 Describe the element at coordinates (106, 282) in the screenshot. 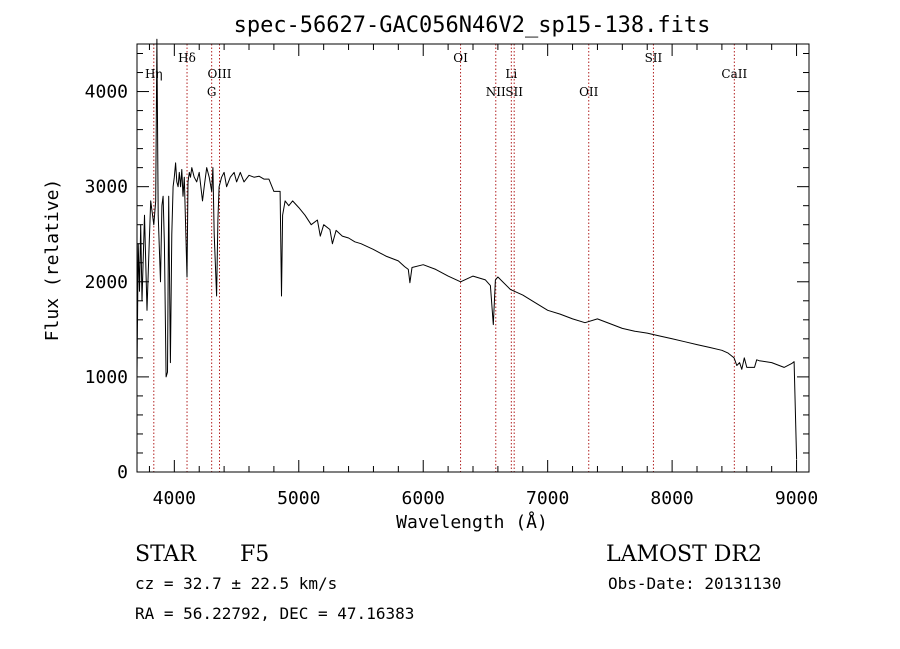

I see `y-tick-label: 2000` at that location.